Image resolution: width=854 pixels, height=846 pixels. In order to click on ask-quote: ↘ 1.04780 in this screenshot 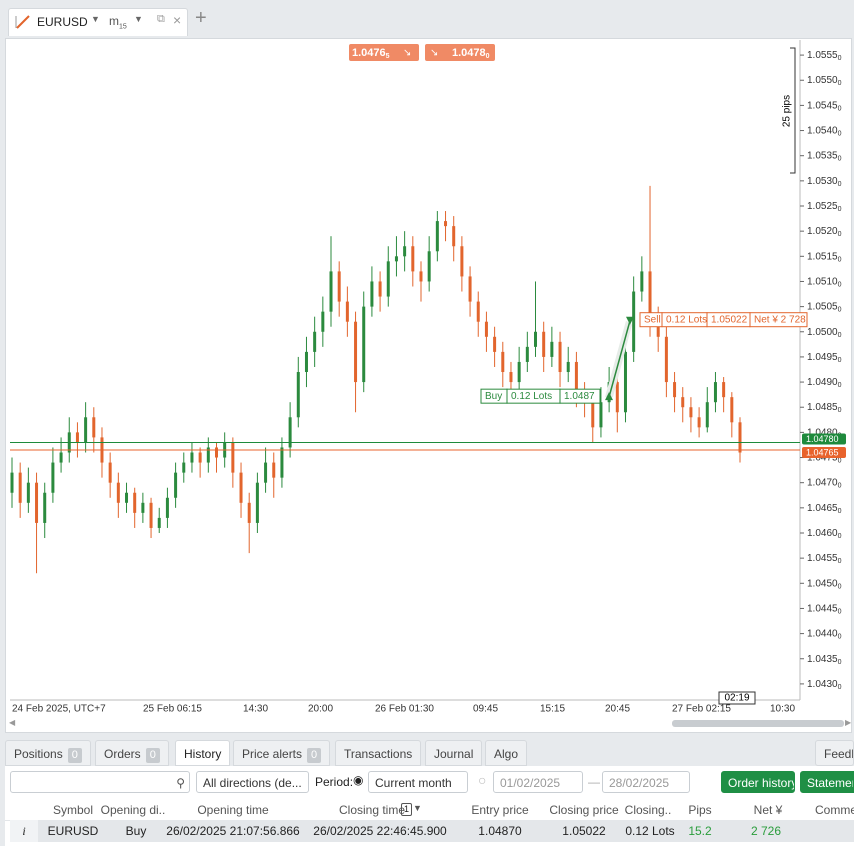, I will do `click(460, 52)`.